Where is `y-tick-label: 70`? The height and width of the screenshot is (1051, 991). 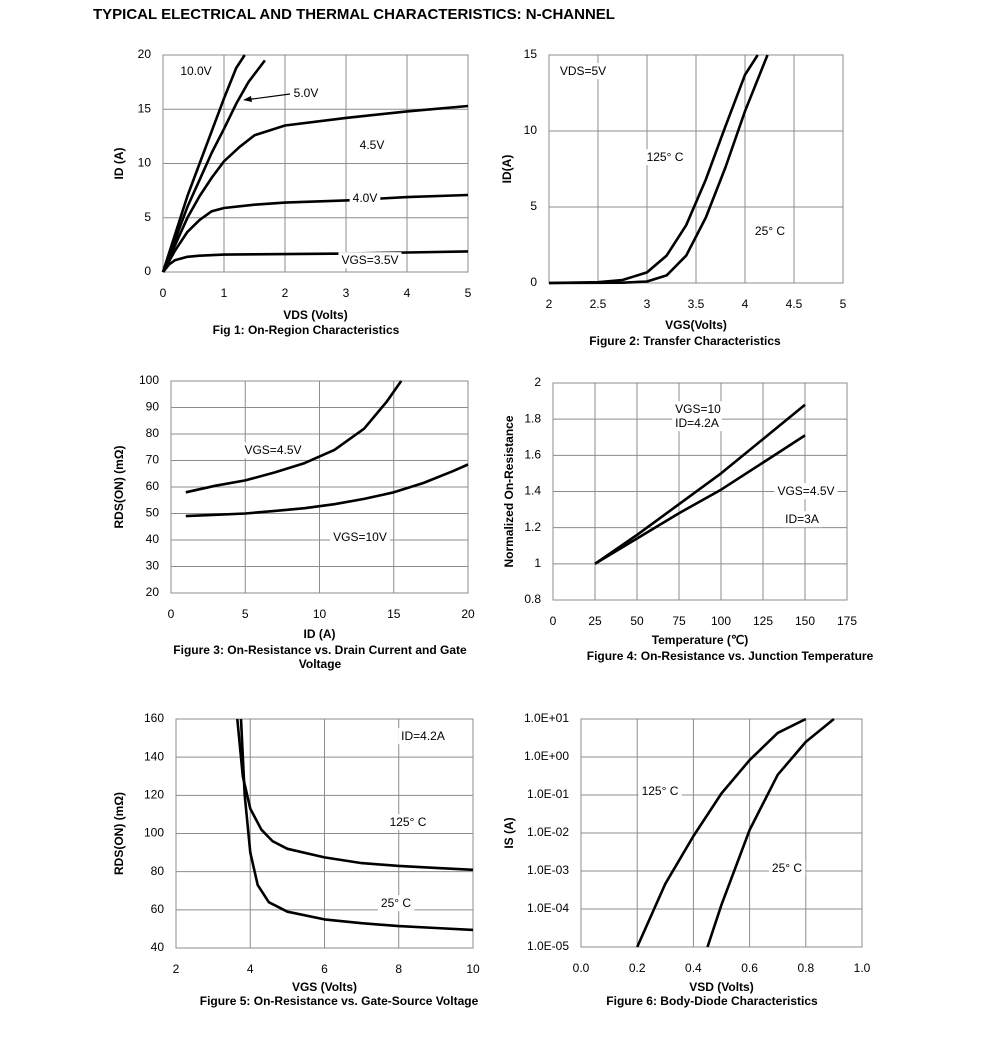 y-tick-label: 70 is located at coordinates (153, 460).